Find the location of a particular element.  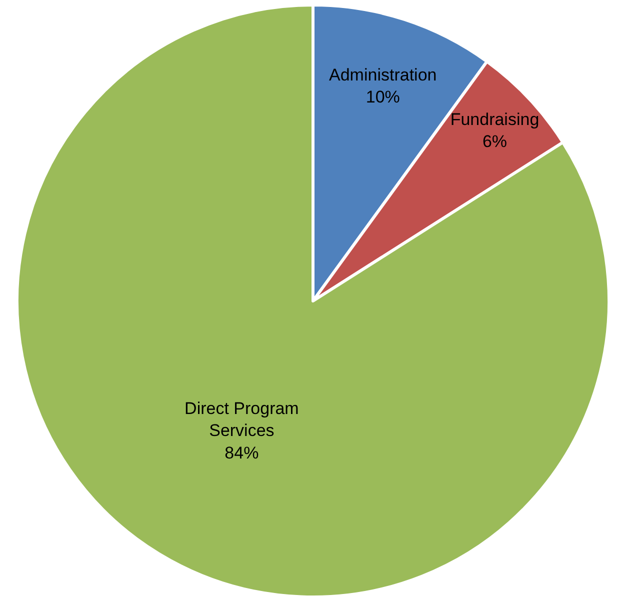

slice-label: Fundraising is located at coordinates (495, 119).